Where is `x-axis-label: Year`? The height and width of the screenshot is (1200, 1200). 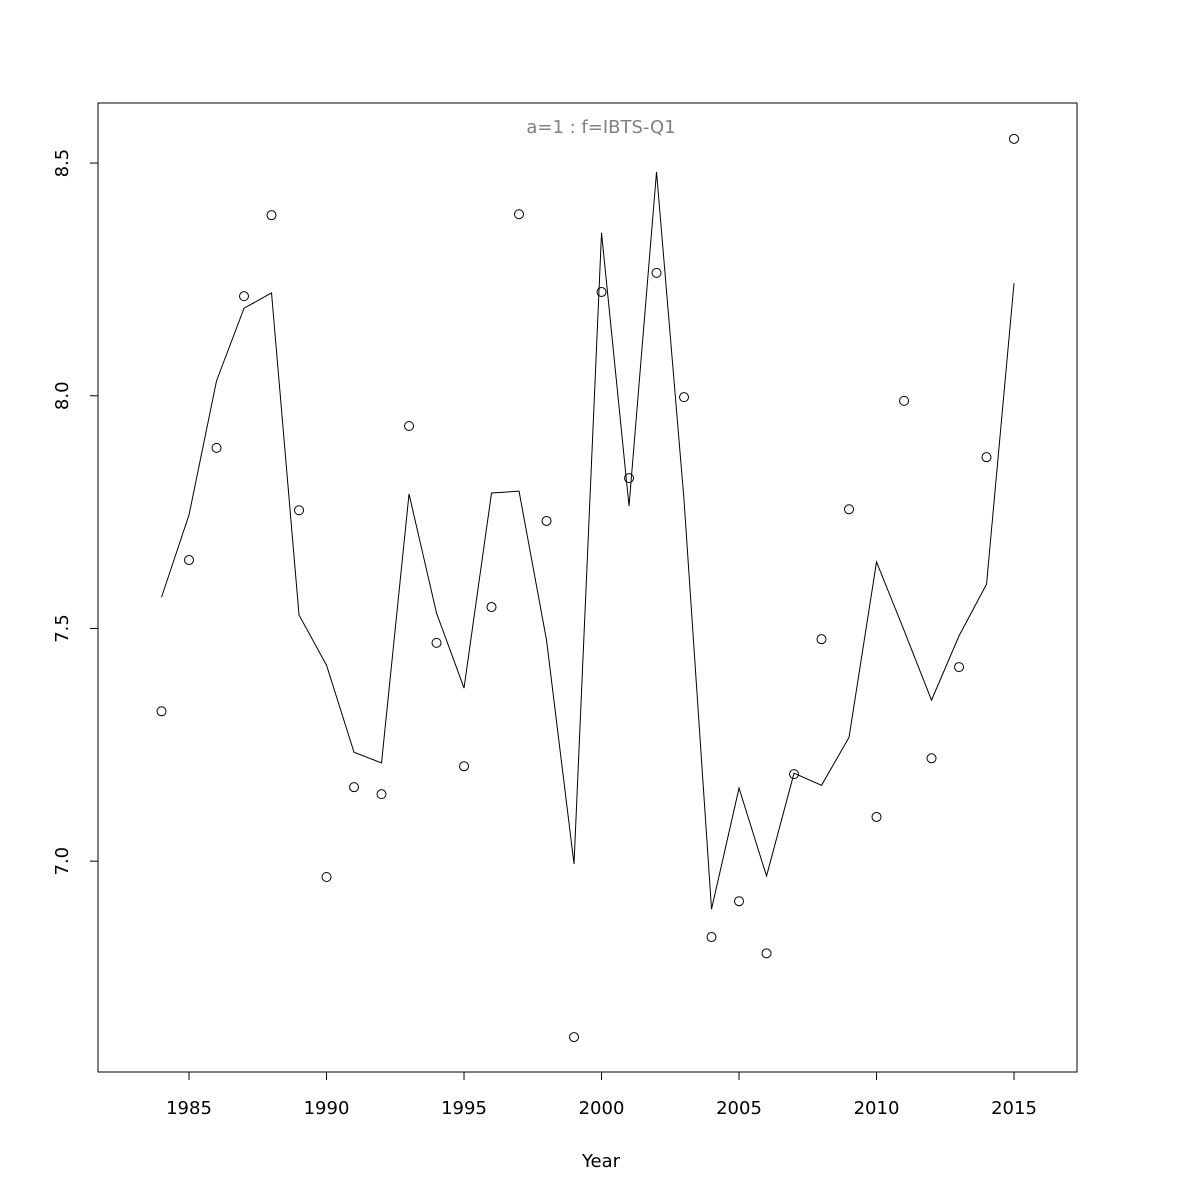
x-axis-label: Year is located at coordinates (601, 1161).